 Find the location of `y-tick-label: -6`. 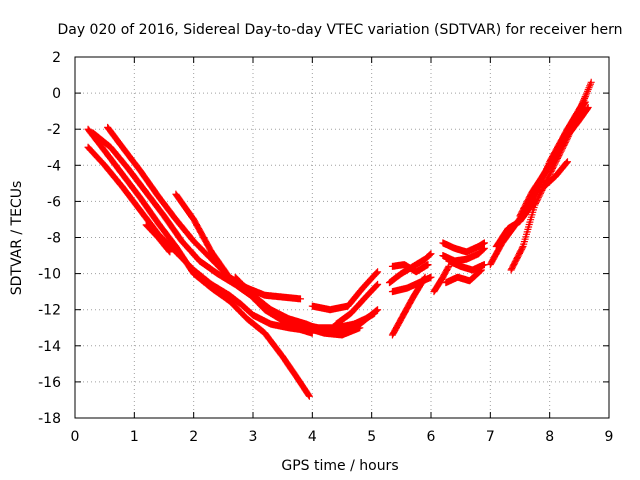

y-tick-label: -6 is located at coordinates (54, 202).